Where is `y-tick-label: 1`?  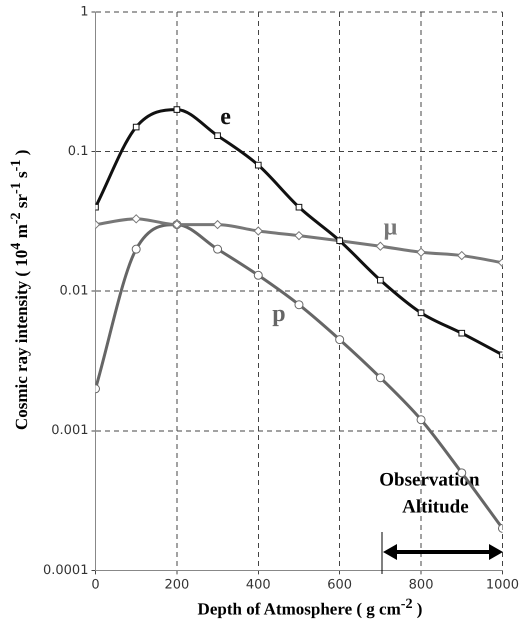 y-tick-label: 1 is located at coordinates (84, 12).